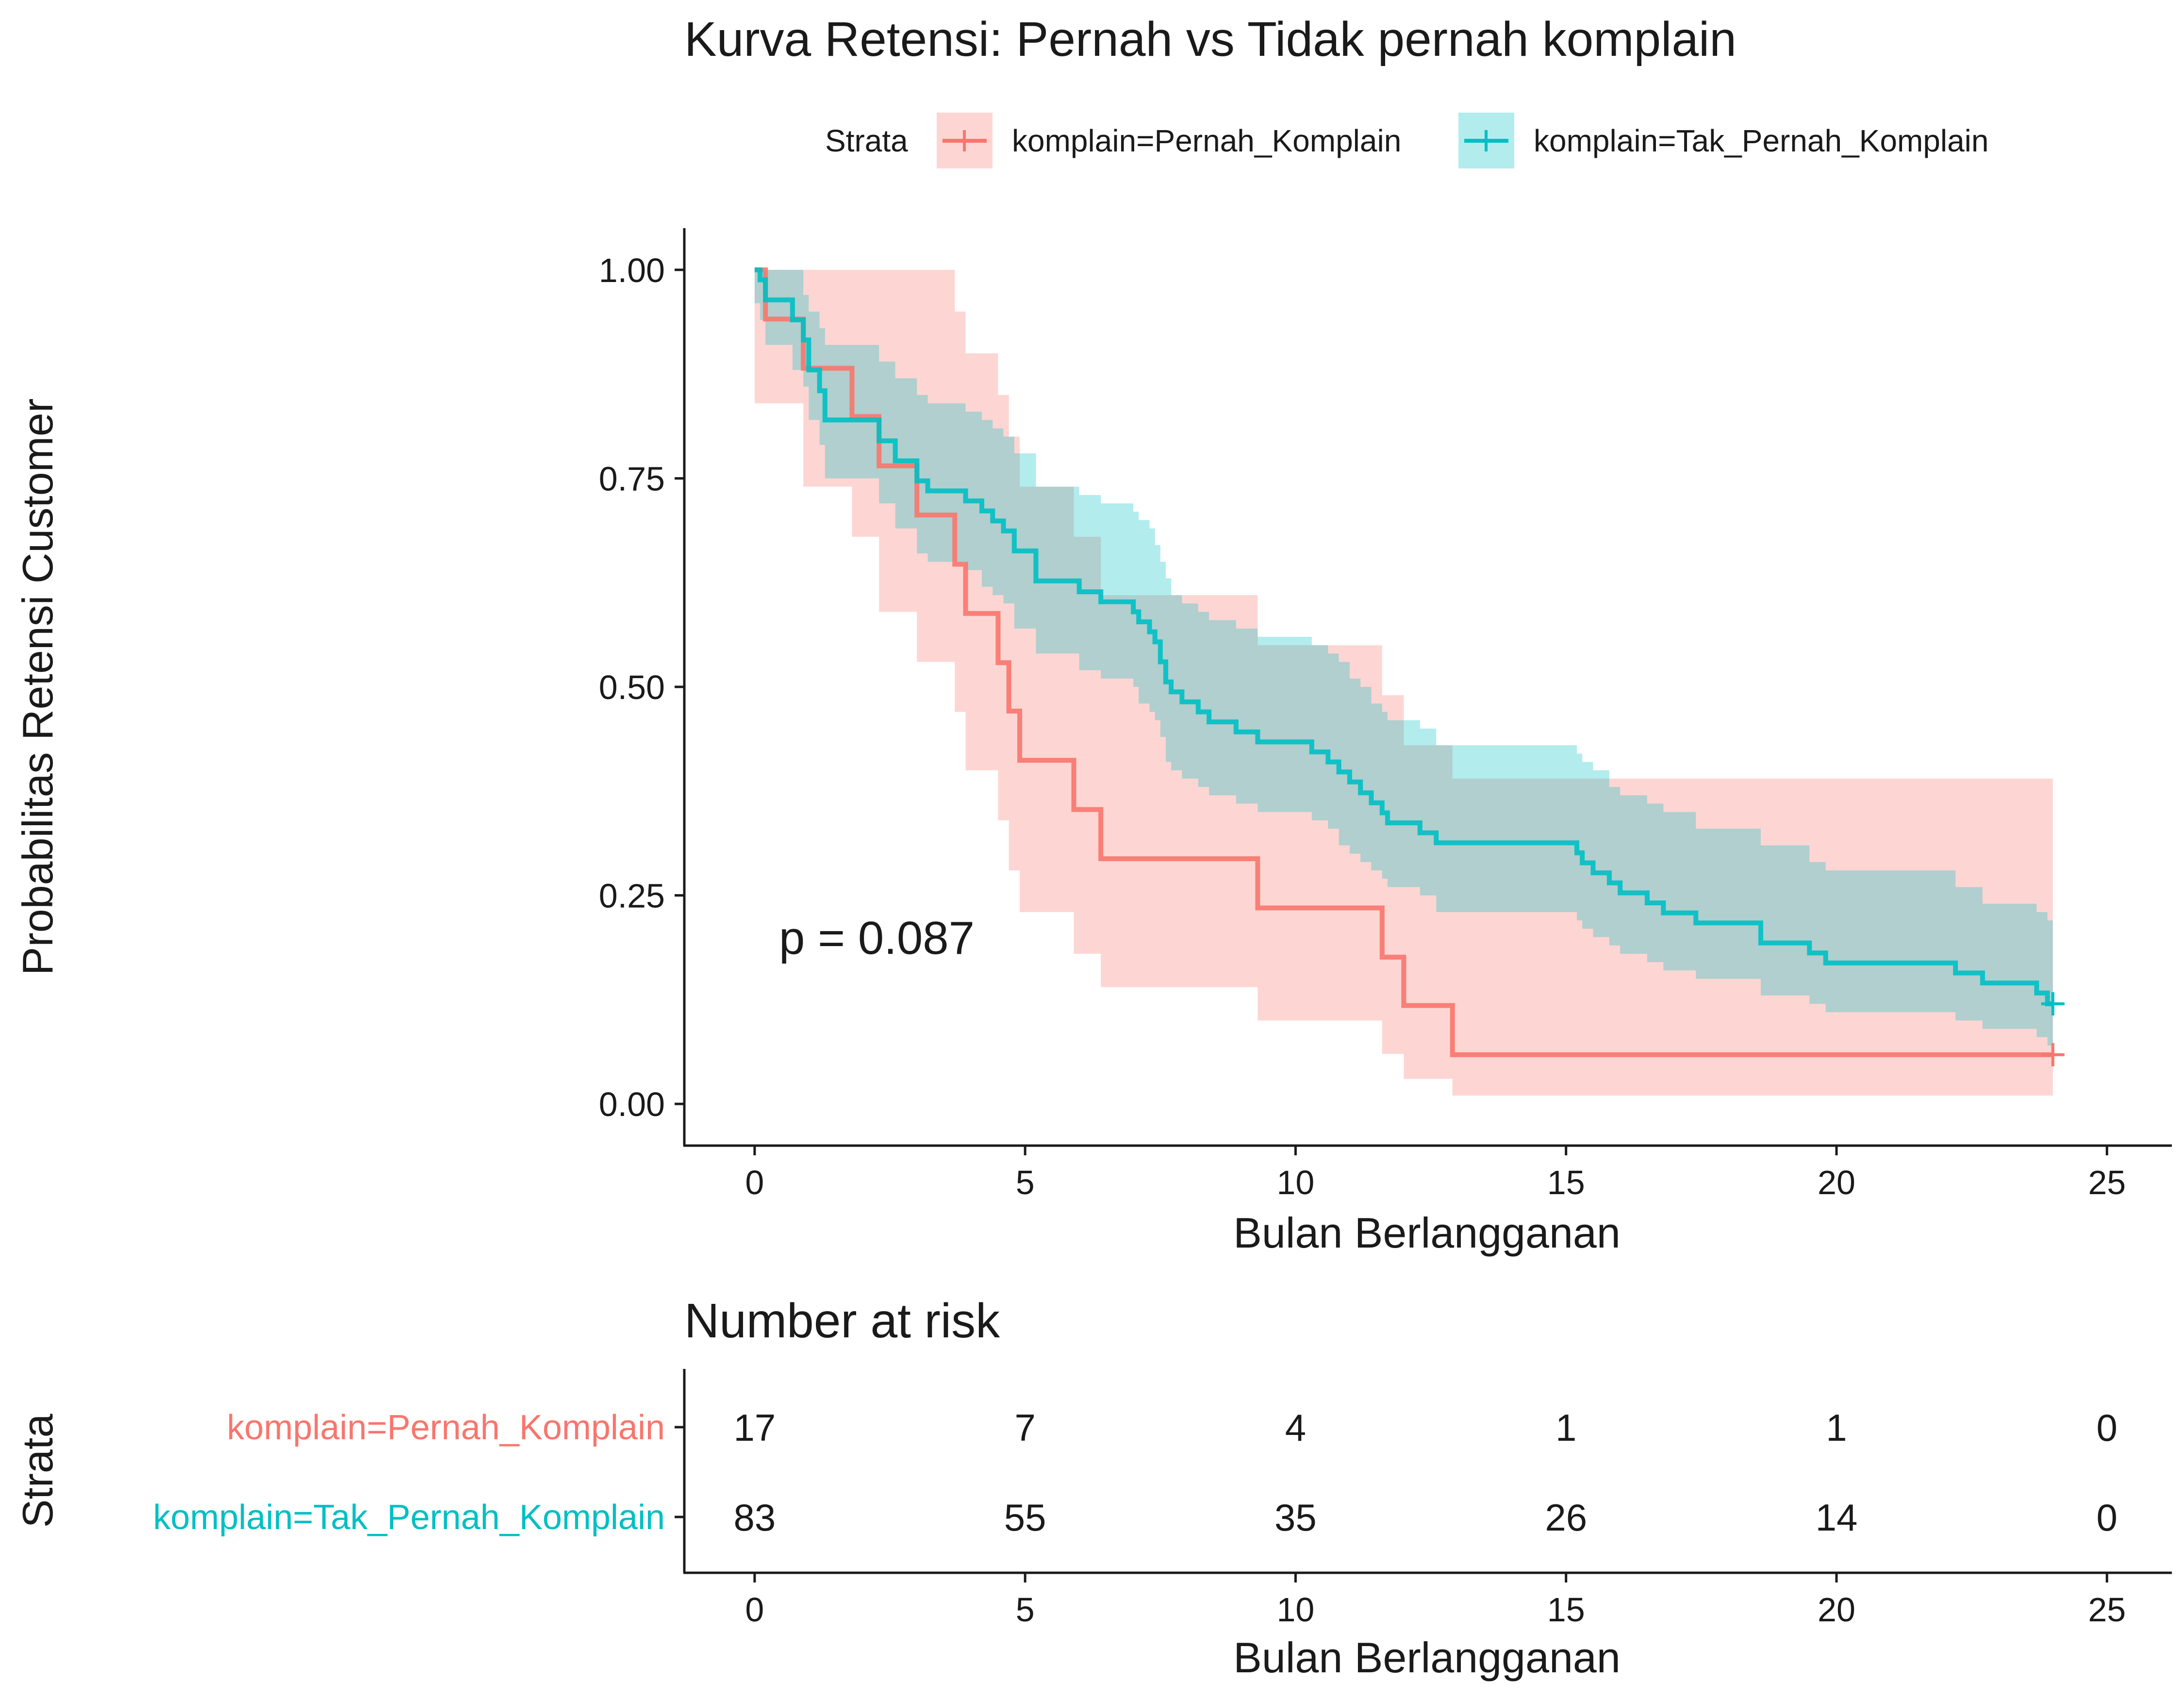  I want to click on risk-x-tick-label-1: 5, so click(1025, 1610).